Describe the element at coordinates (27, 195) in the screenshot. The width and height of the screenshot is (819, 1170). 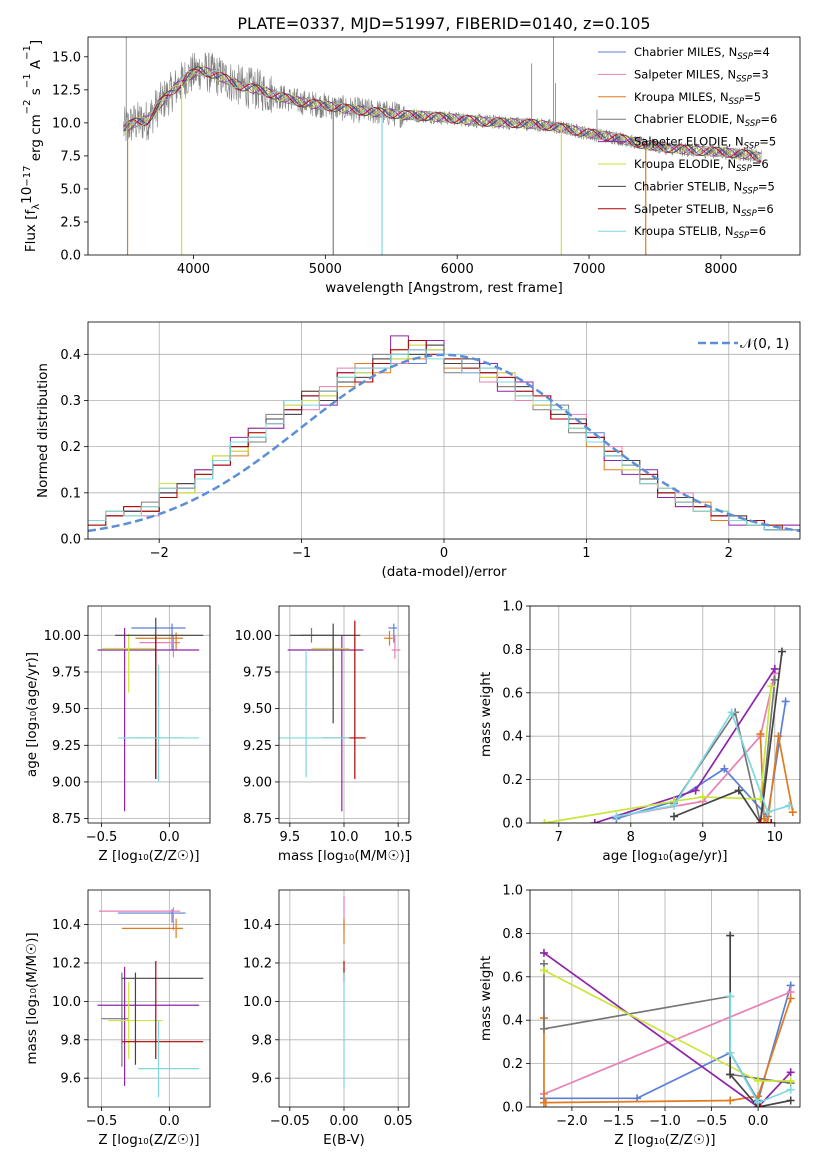
I see `y-label-part: 10` at that location.